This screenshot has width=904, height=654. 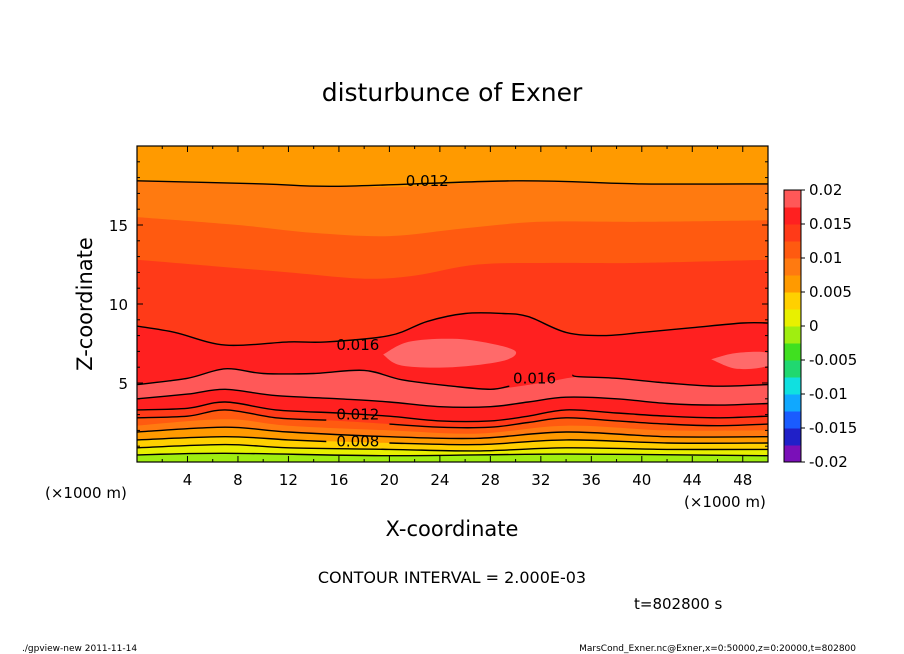 What do you see at coordinates (828, 462) in the screenshot?
I see `colorbar-tick-label-8: -0.02` at bounding box center [828, 462].